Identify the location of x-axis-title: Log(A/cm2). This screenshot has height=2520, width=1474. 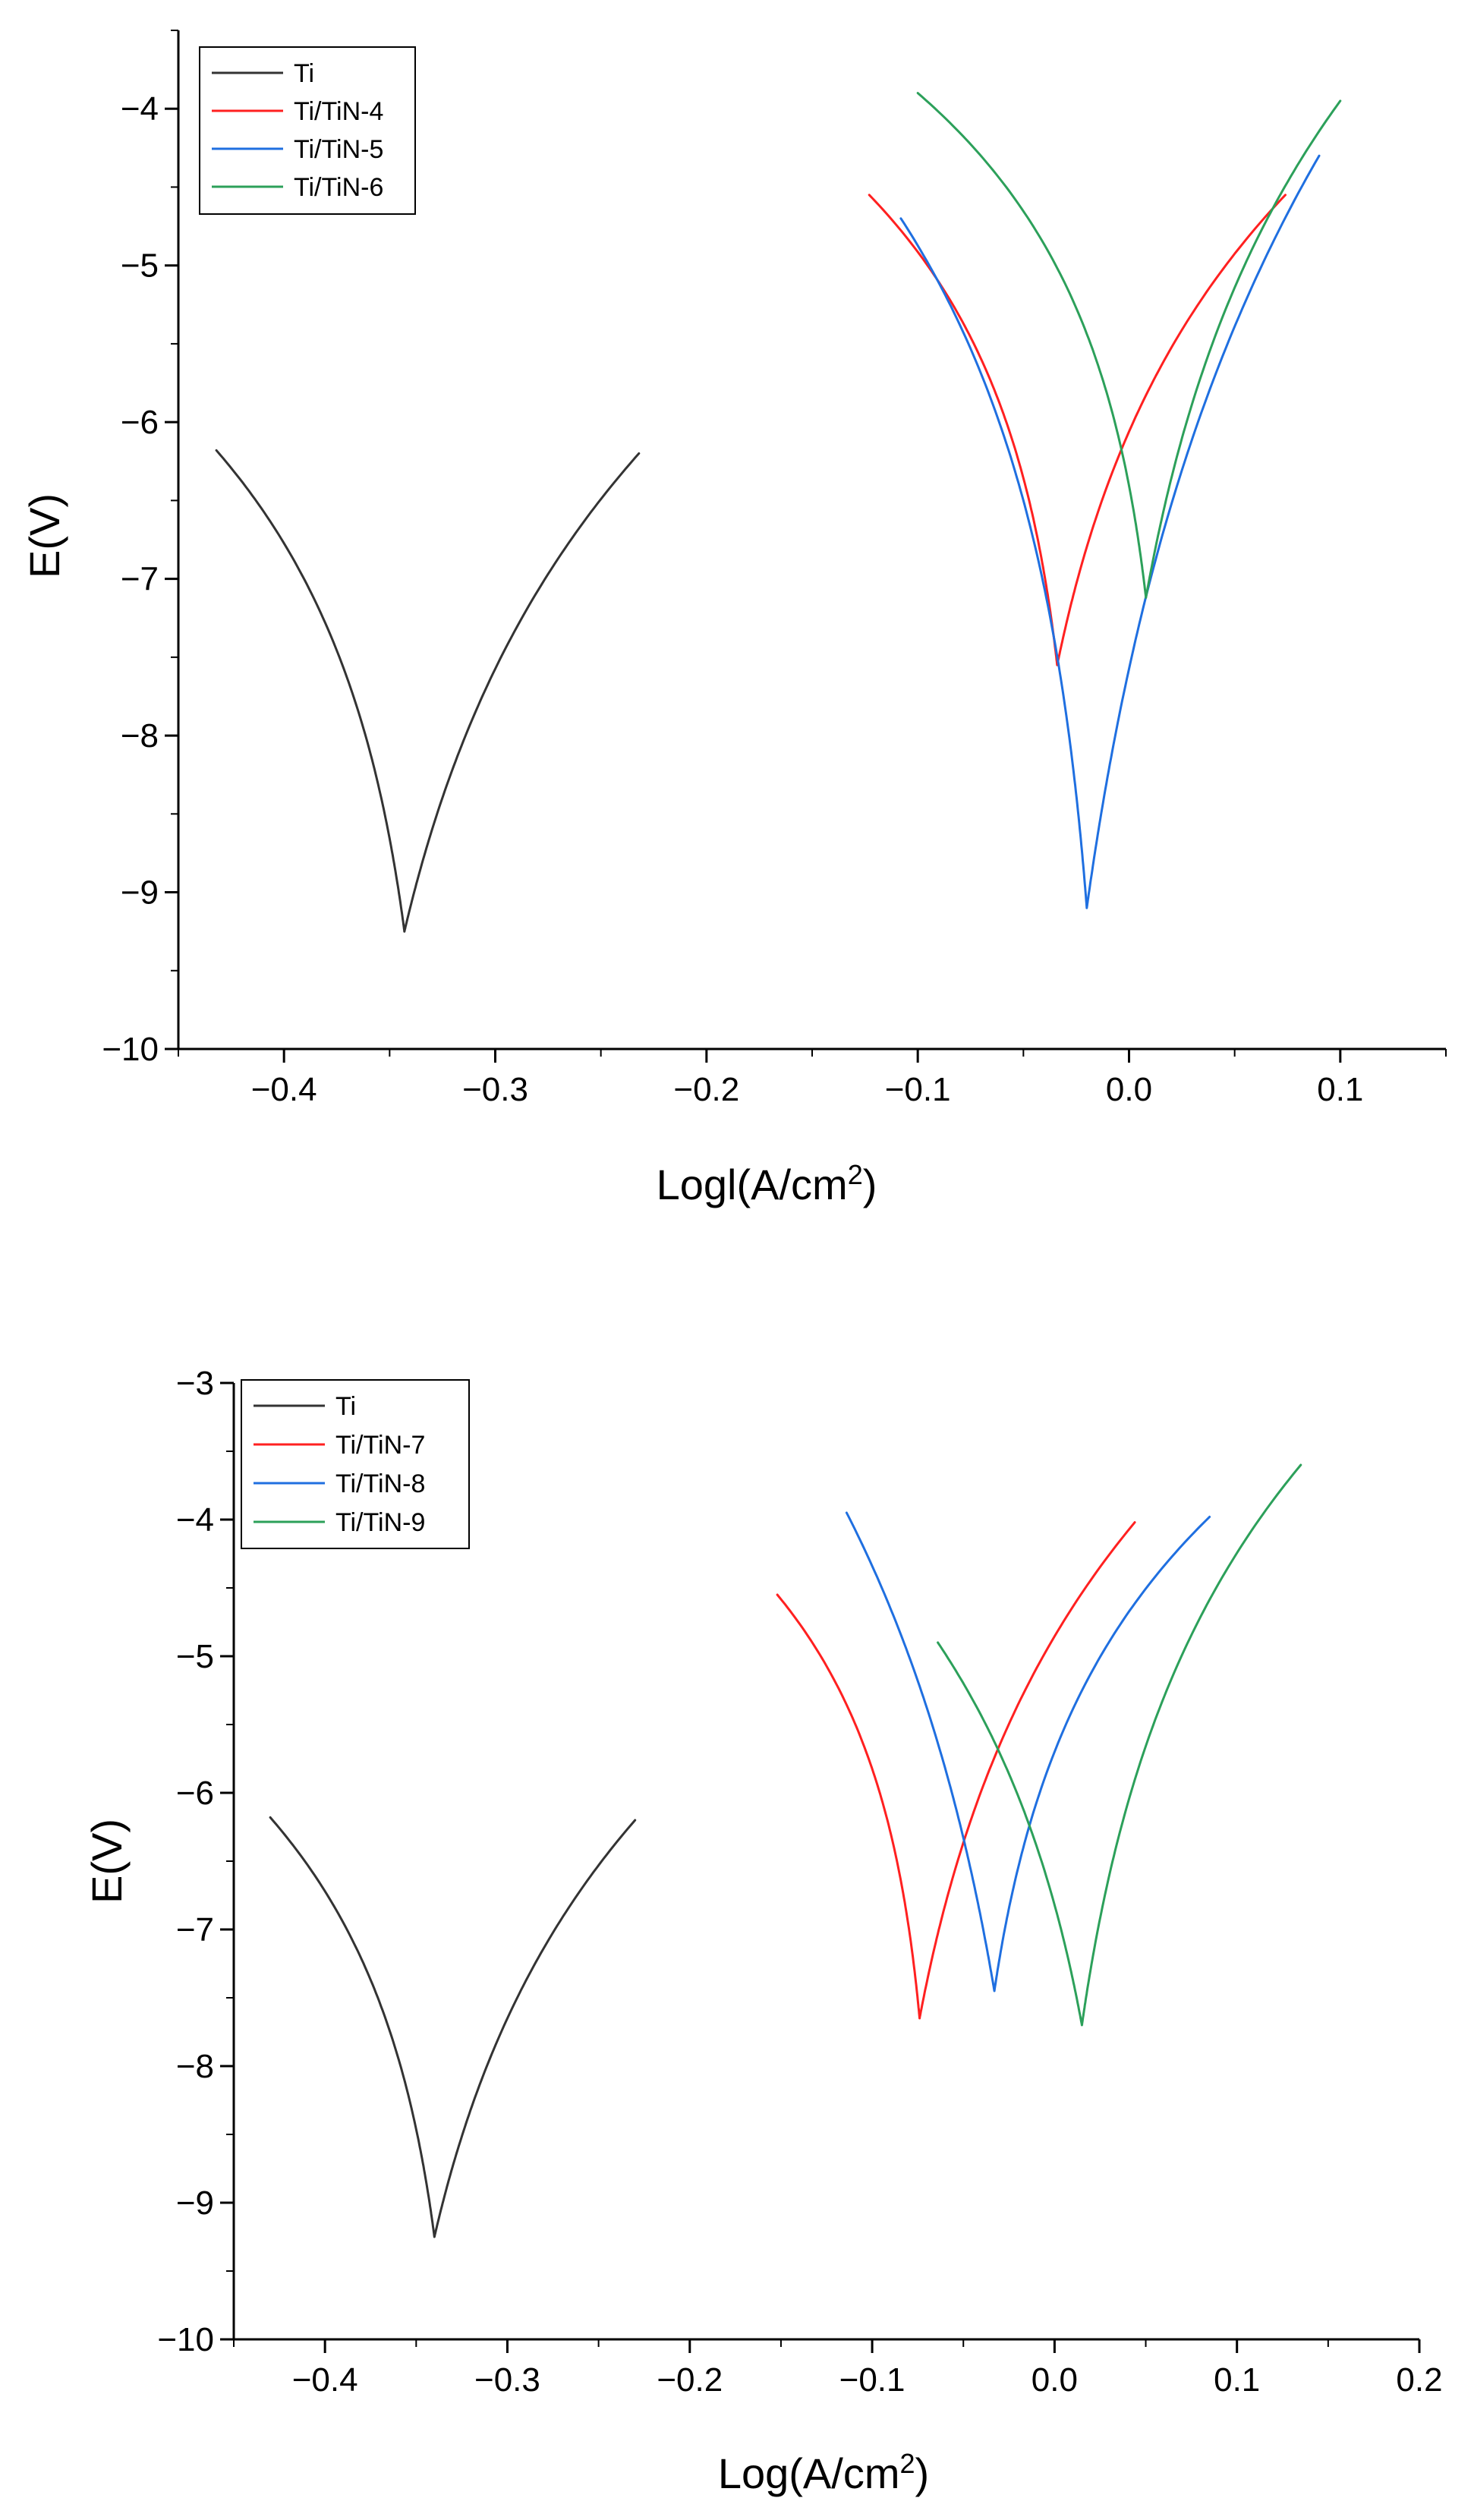
(824, 2473).